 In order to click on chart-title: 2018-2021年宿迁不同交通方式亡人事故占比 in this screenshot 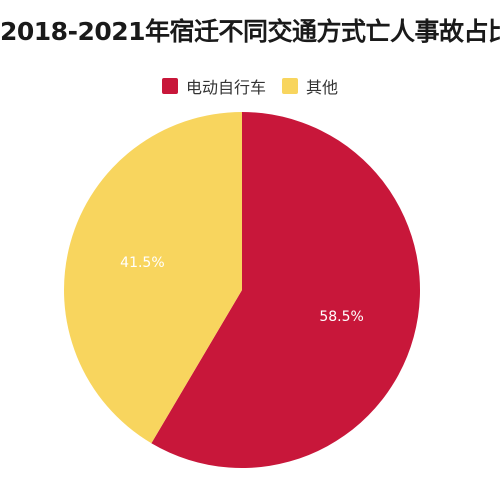, I will do `click(250, 31)`.